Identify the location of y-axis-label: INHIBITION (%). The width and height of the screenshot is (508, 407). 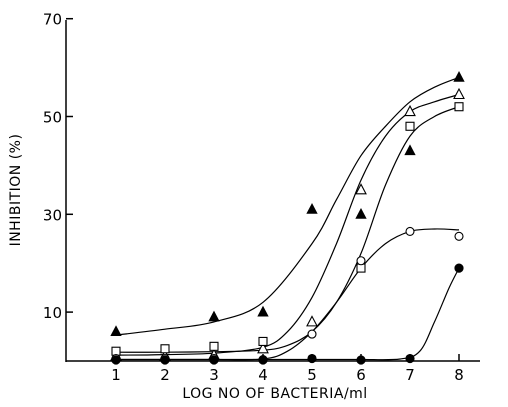
(16, 190).